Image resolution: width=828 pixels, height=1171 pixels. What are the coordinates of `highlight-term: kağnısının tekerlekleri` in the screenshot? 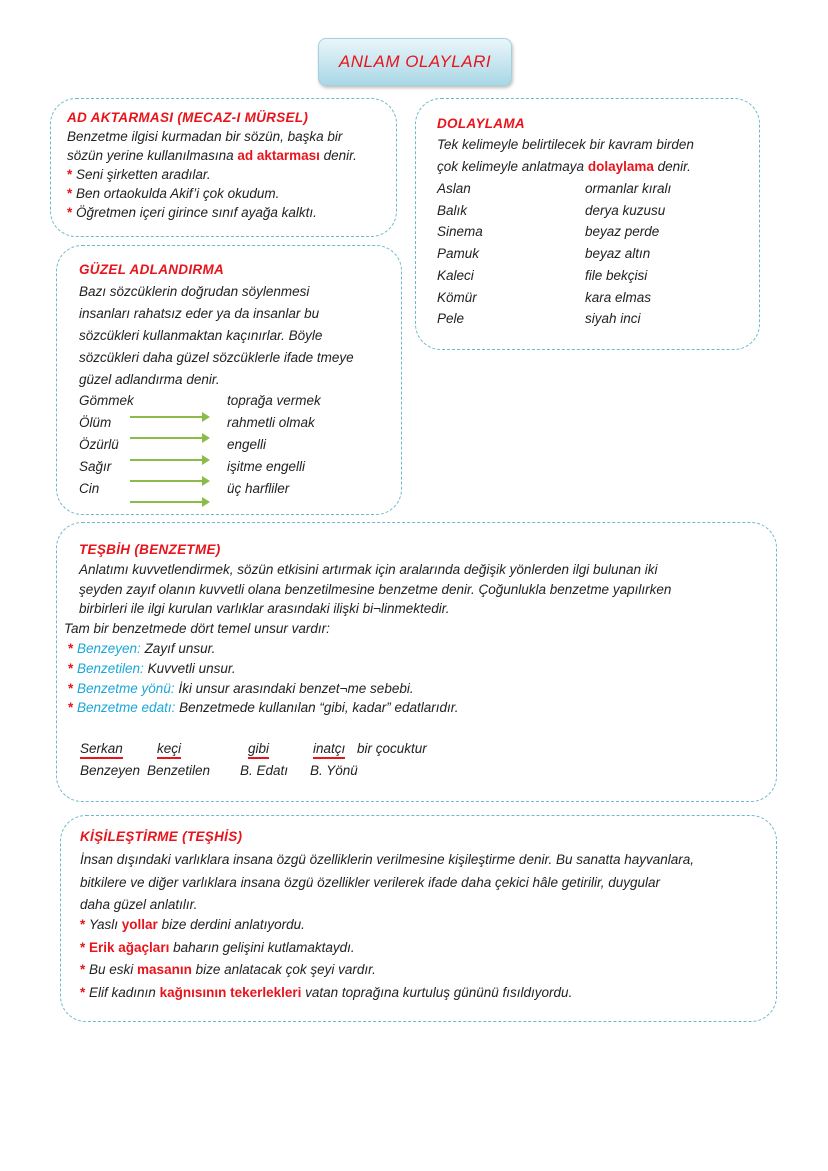 It's located at (230, 992).